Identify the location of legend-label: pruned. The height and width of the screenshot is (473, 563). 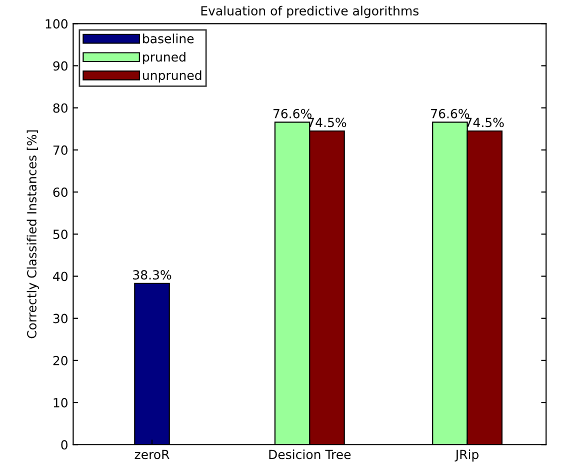
(164, 58).